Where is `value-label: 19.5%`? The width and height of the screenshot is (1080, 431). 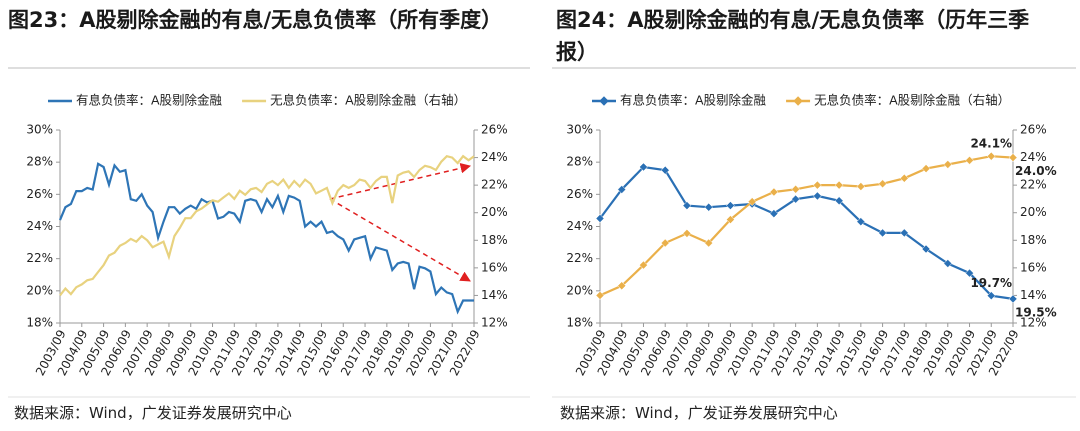 value-label: 19.5% is located at coordinates (1036, 312).